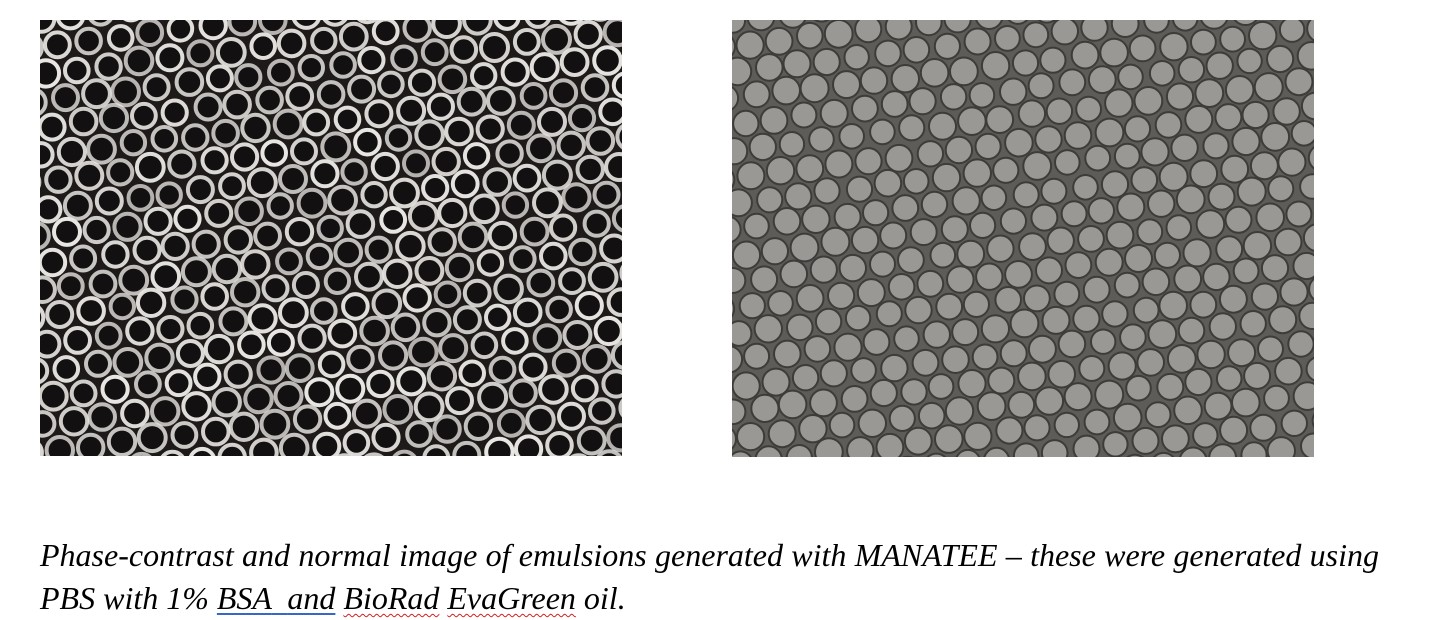  What do you see at coordinates (279, 598) in the screenshot?
I see `caption-gap` at bounding box center [279, 598].